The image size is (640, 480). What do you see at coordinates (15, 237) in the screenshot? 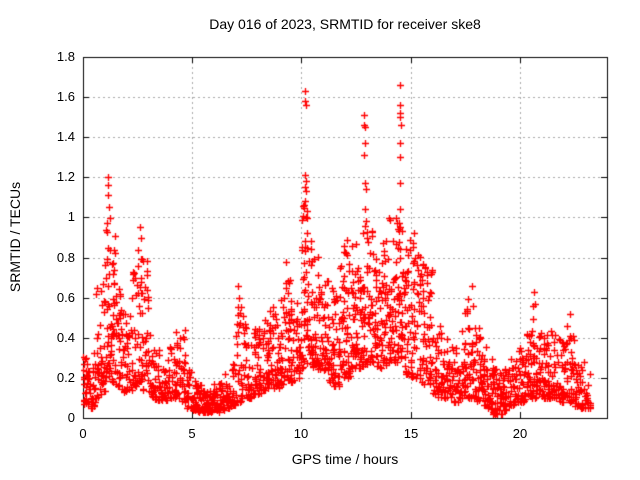
I see `y-axis-label: SRMTID / TECUs` at bounding box center [15, 237].